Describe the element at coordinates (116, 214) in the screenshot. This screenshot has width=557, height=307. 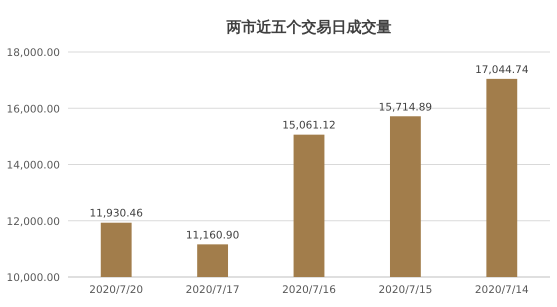
I see `data-label: 11,930.46` at that location.